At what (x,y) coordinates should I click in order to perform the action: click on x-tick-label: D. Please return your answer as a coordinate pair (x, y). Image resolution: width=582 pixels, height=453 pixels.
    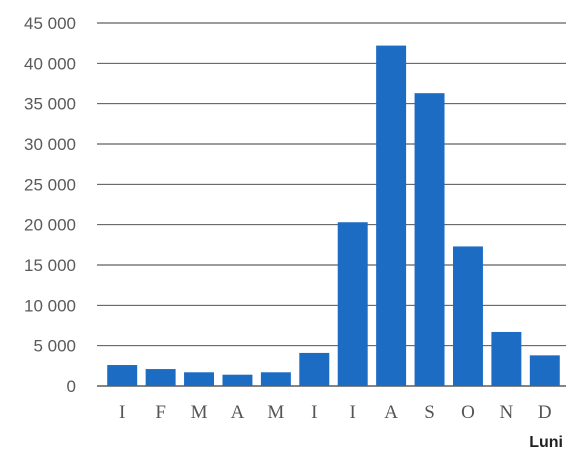
    Looking at the image, I should click on (545, 412).